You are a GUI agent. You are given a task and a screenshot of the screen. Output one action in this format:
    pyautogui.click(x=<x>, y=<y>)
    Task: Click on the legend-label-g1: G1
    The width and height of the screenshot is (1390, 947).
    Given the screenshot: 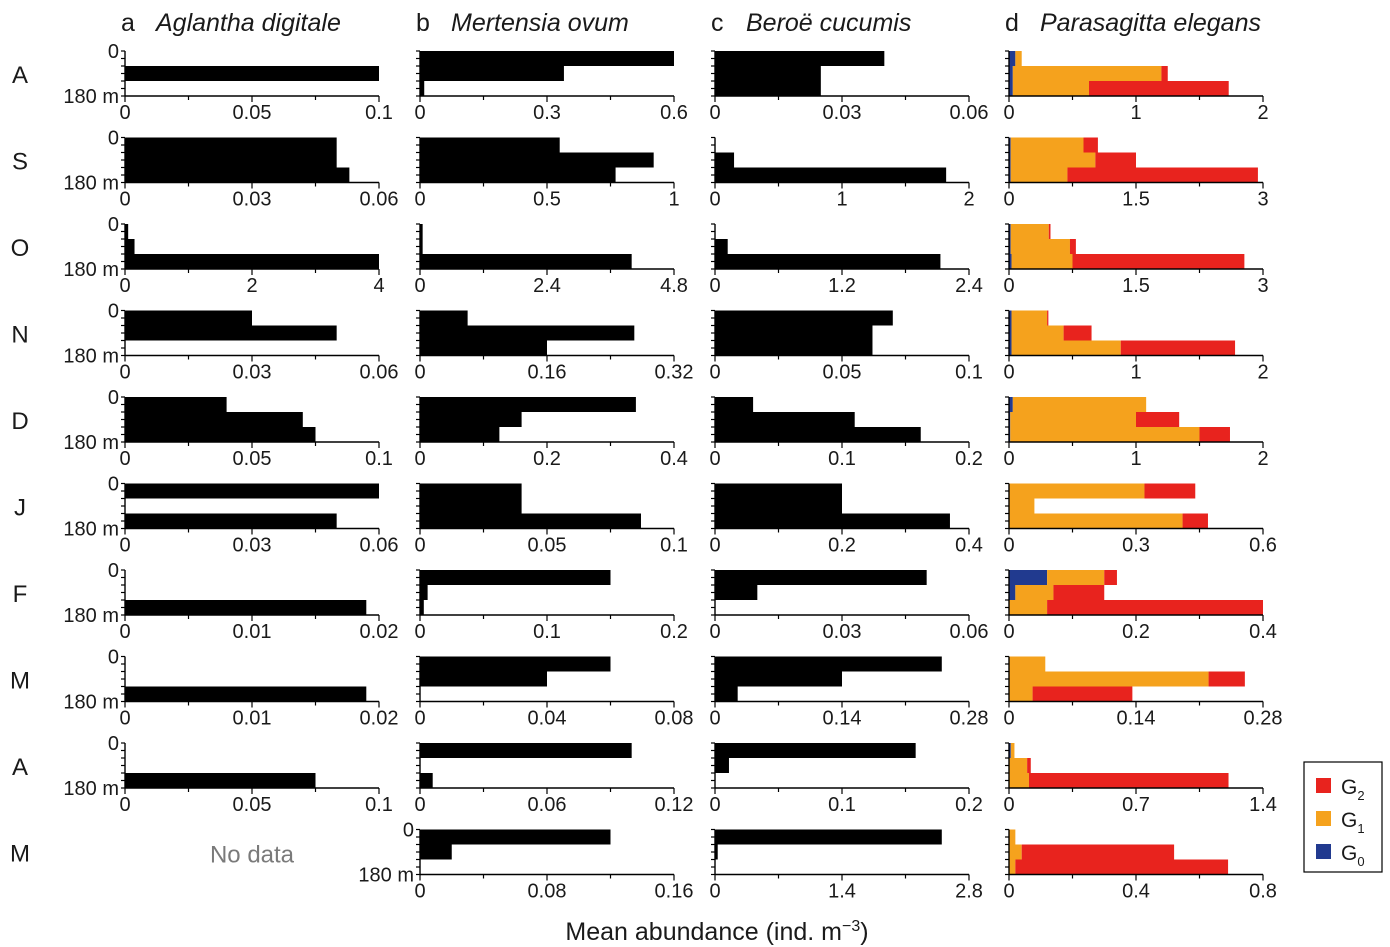 What is the action you would take?
    pyautogui.click(x=1353, y=822)
    